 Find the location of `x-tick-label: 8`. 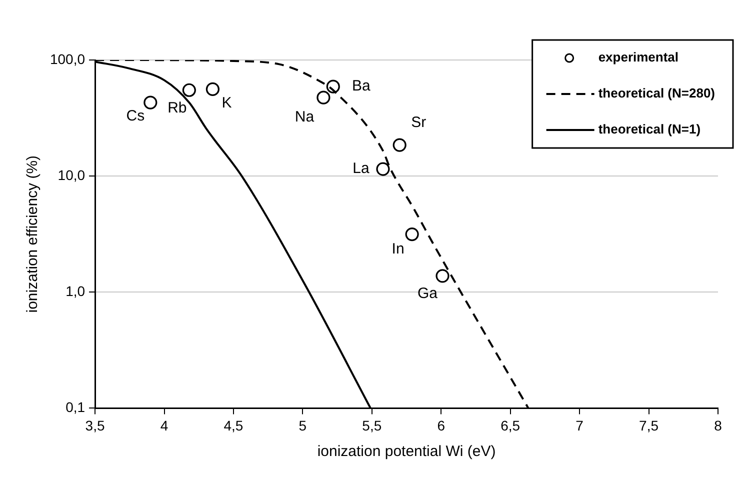

x-tick-label: 8 is located at coordinates (718, 425).